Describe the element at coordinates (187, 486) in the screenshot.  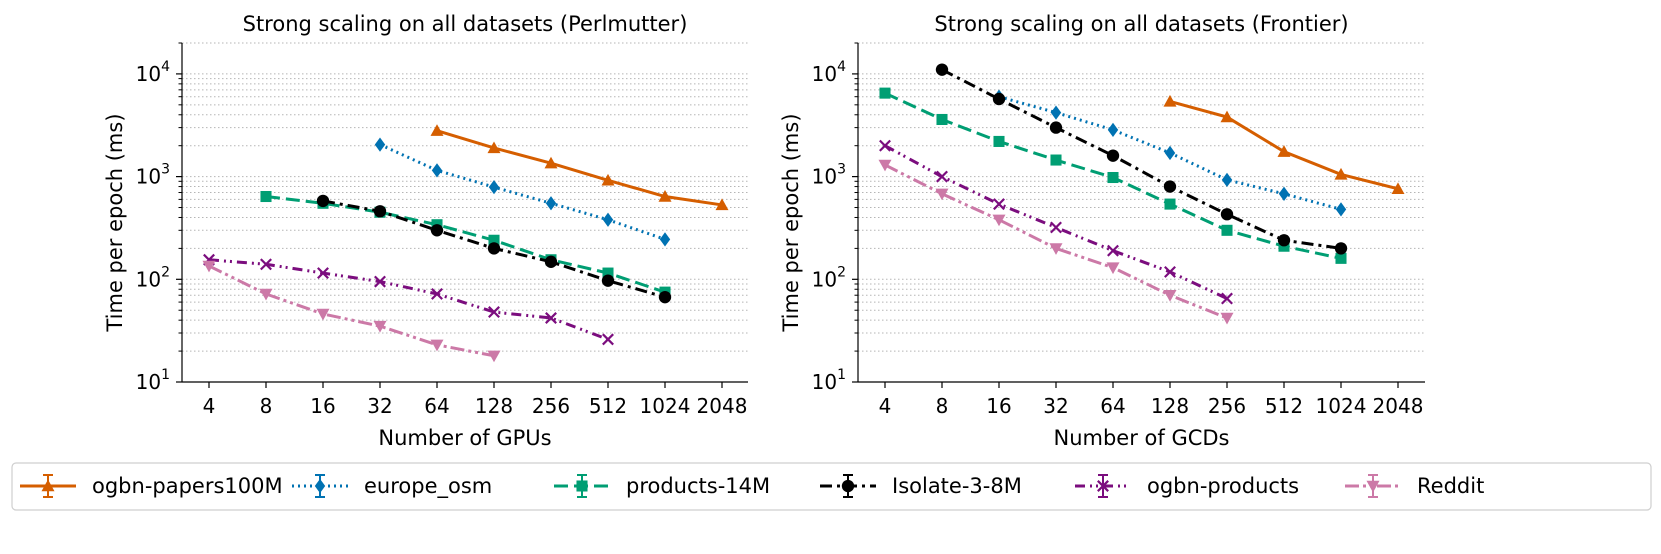
I see `legend-label: ogbn-papers100M` at that location.